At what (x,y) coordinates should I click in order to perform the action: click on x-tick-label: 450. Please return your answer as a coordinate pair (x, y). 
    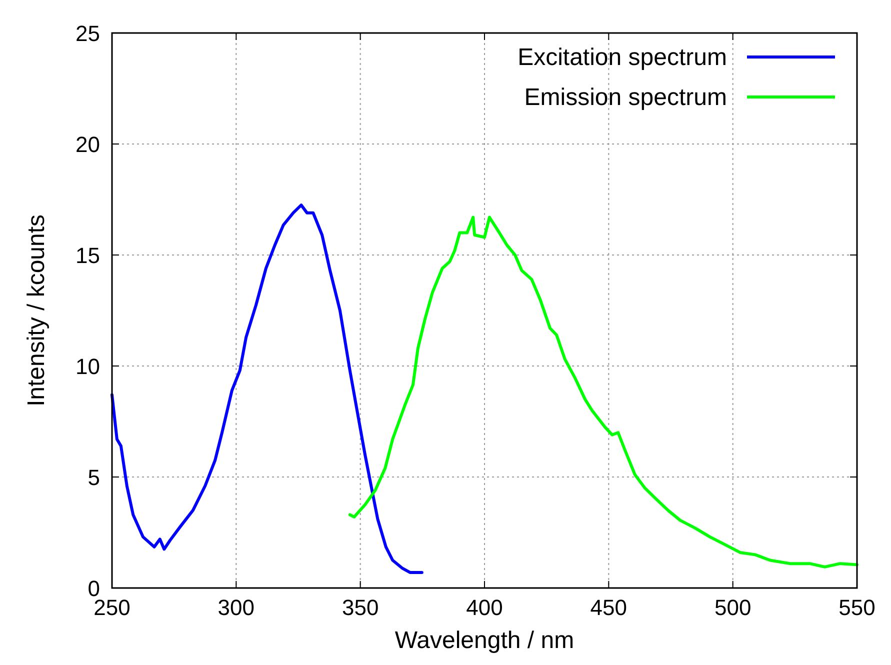
    Looking at the image, I should click on (609, 607).